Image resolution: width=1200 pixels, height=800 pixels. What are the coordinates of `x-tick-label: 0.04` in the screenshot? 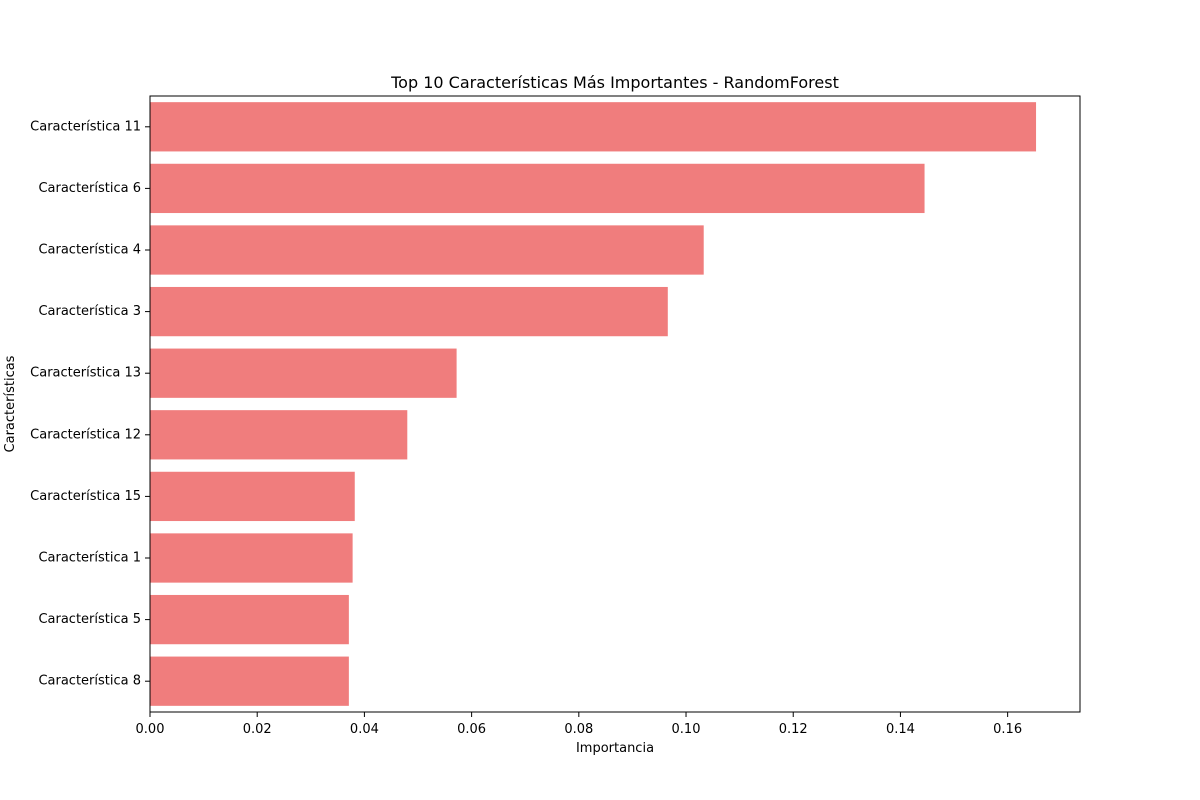 It's located at (364, 729).